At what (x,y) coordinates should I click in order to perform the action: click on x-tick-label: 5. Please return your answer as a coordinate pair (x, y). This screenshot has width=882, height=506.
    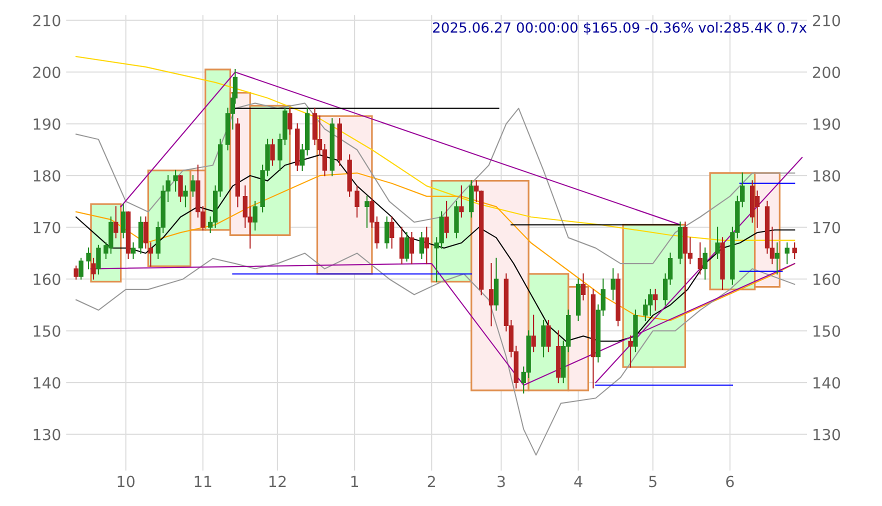
    Looking at the image, I should click on (652, 482).